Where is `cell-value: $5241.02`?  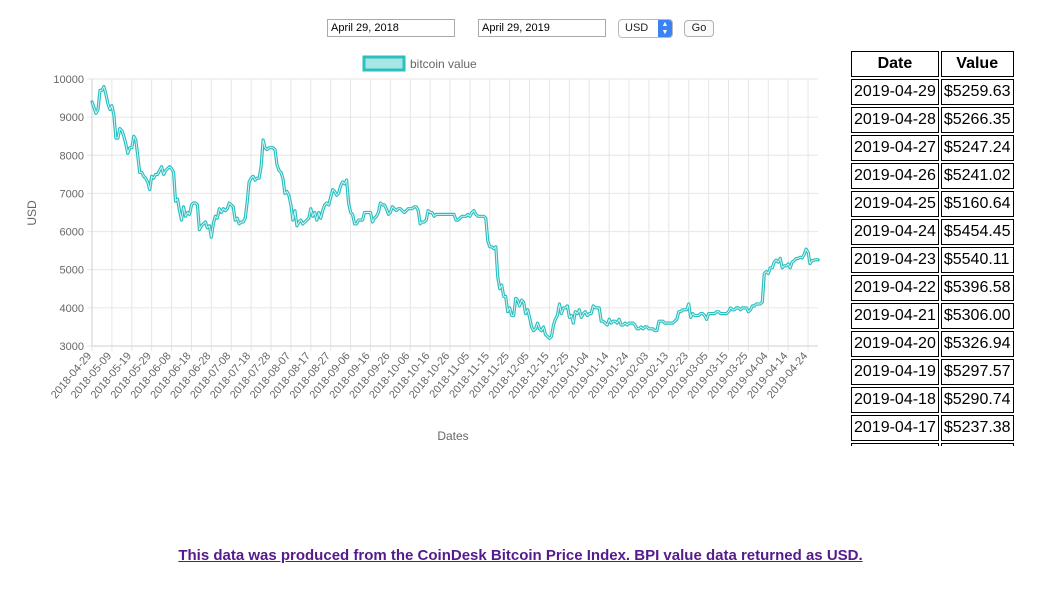
cell-value: $5241.02 is located at coordinates (977, 176).